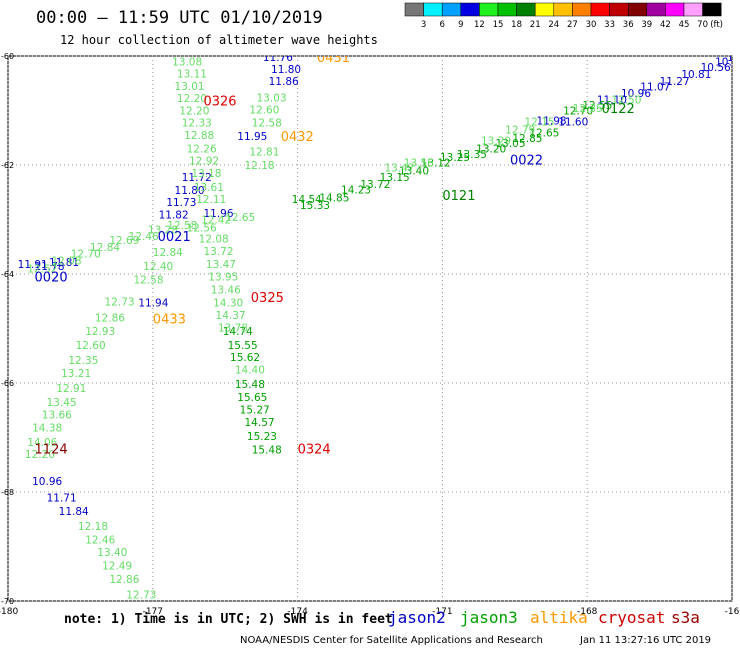 This screenshot has height=650, width=740. I want to click on swh-data-point: 12.50, so click(626, 101).